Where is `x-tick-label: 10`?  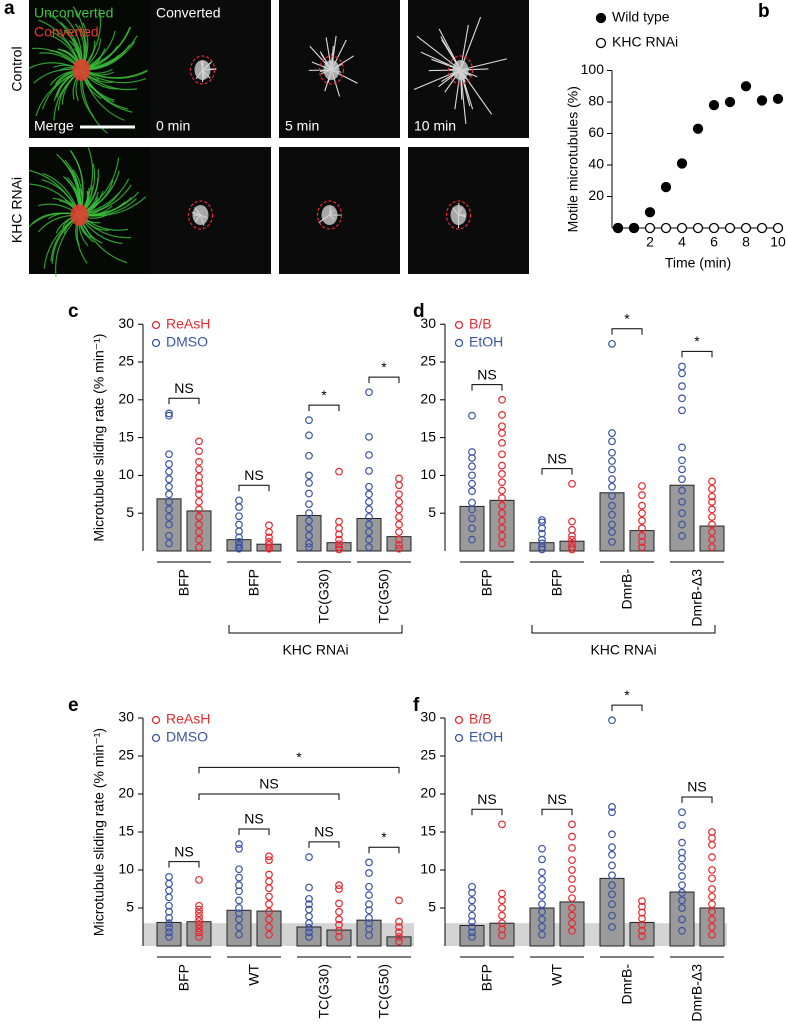
x-tick-label: 10 is located at coordinates (778, 242).